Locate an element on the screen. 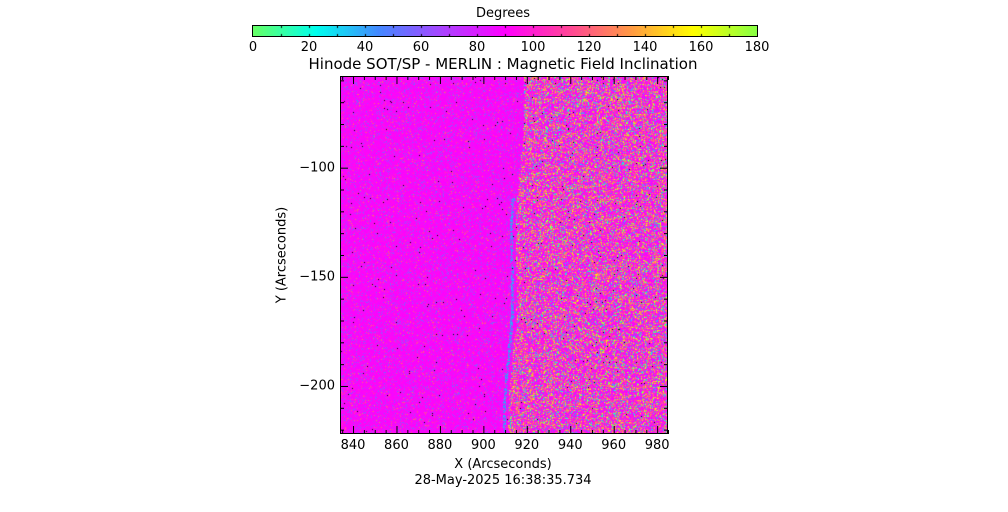 The image size is (1008, 512). colorbar-tick-label: 80 is located at coordinates (477, 47).